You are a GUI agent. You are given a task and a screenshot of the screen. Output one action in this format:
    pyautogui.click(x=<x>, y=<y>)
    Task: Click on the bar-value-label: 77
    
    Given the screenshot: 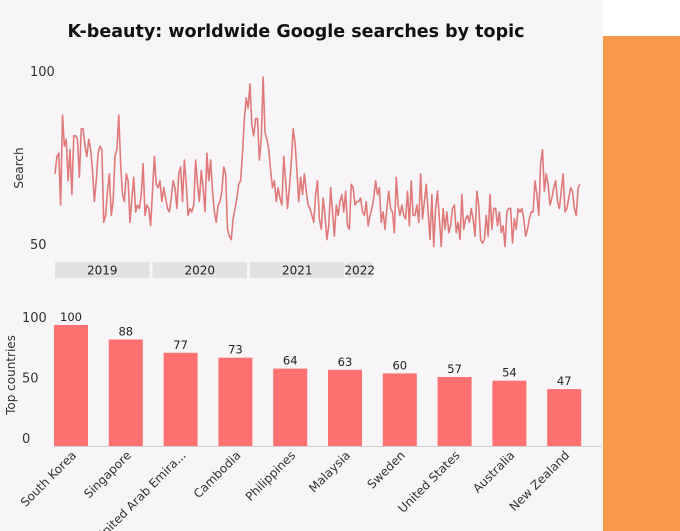 What is the action you would take?
    pyautogui.click(x=180, y=345)
    